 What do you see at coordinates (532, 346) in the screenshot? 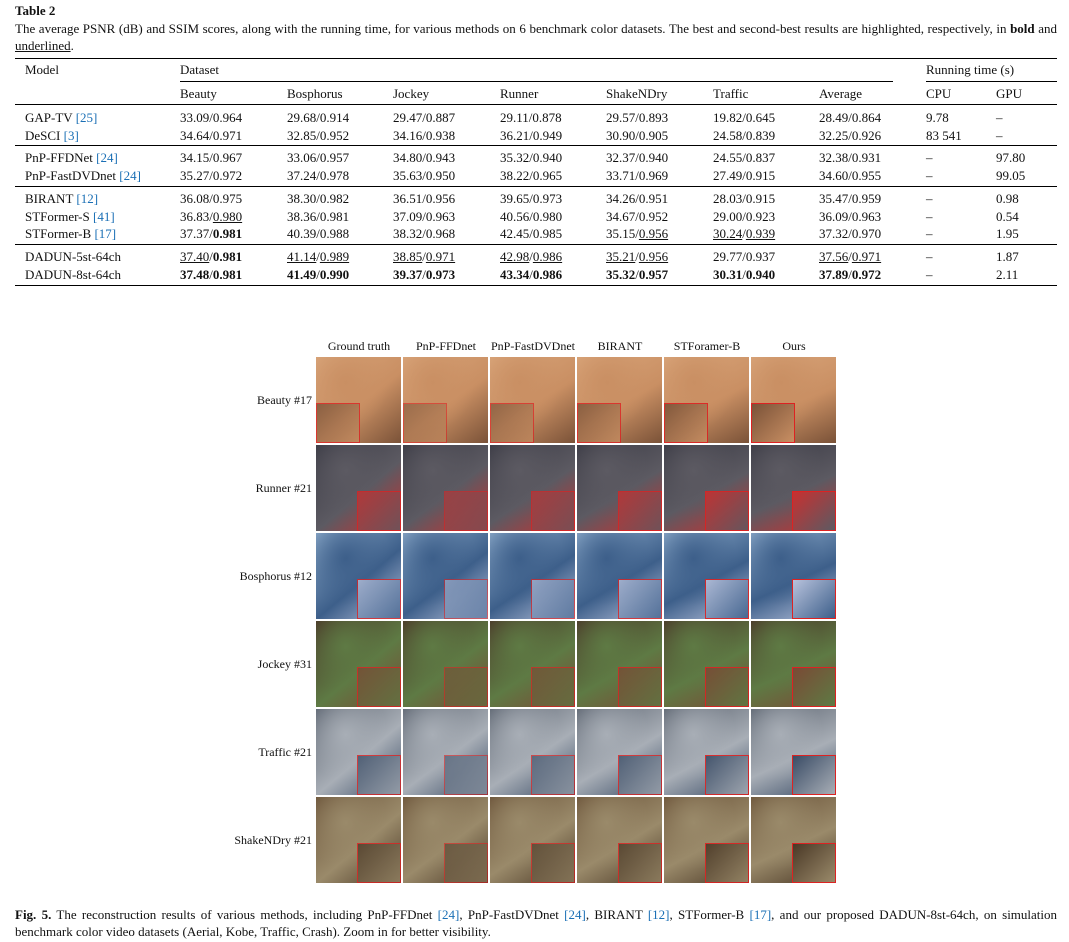
I see `figure-column-label: PnP-FastDVDnet` at bounding box center [532, 346].